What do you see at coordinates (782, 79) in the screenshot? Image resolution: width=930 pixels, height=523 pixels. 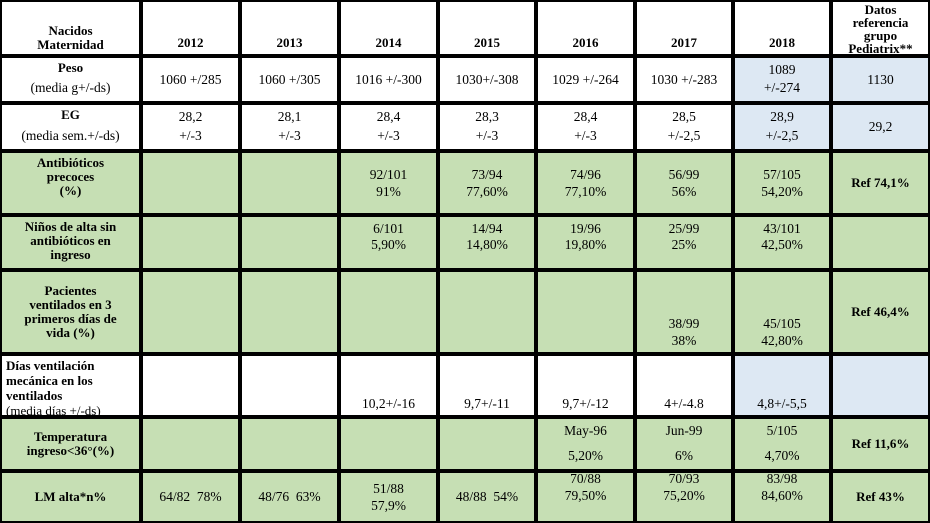 I see `peso-2018: 1089 +/-274` at bounding box center [782, 79].